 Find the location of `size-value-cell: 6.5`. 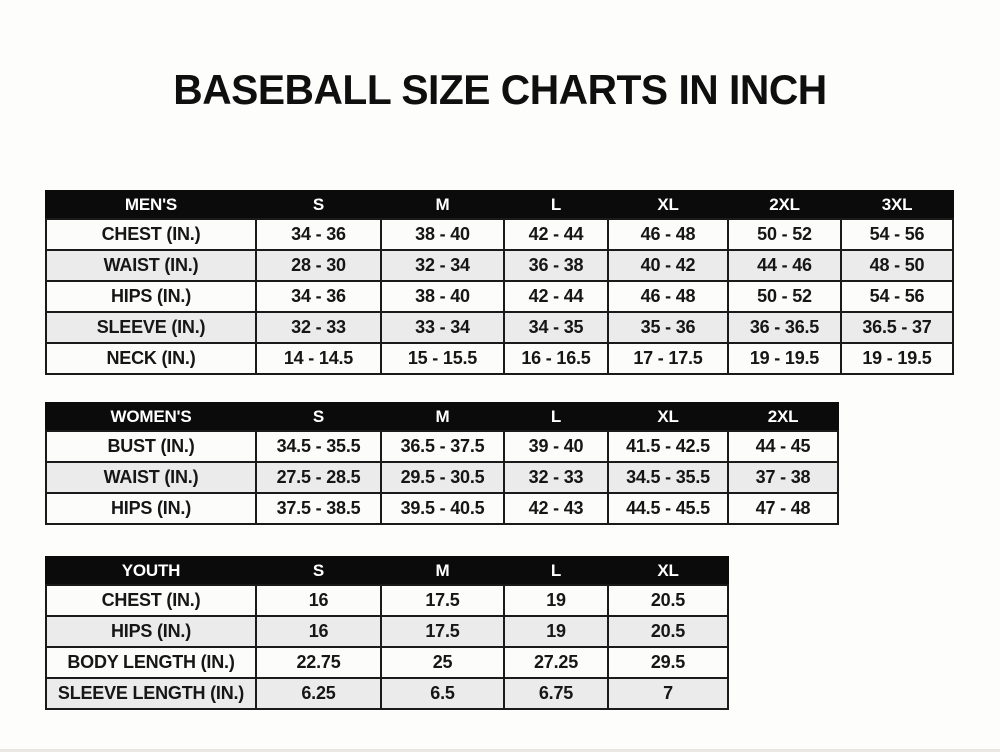

size-value-cell: 6.5 is located at coordinates (442, 693).